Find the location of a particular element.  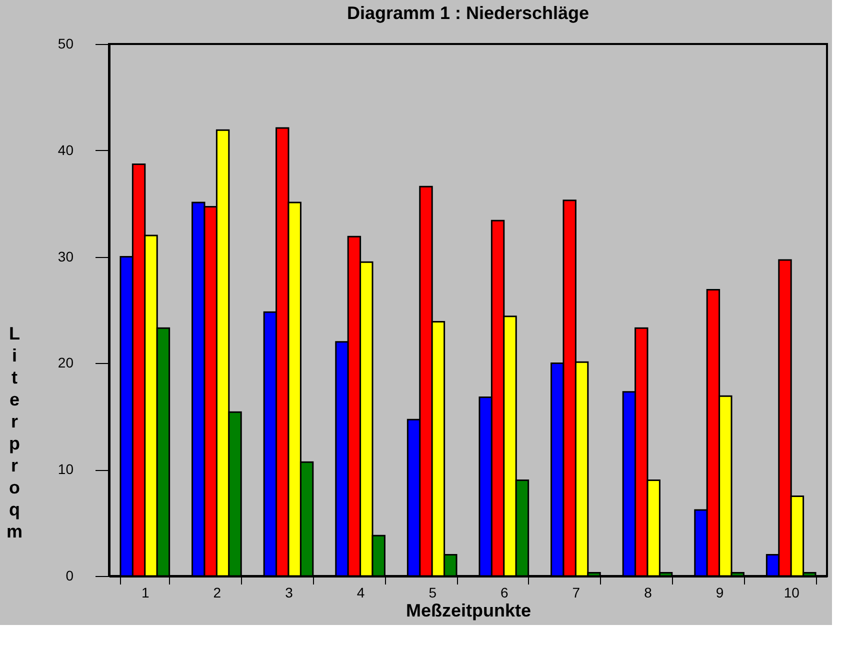

x-tick-label: 4 is located at coordinates (360, 592).